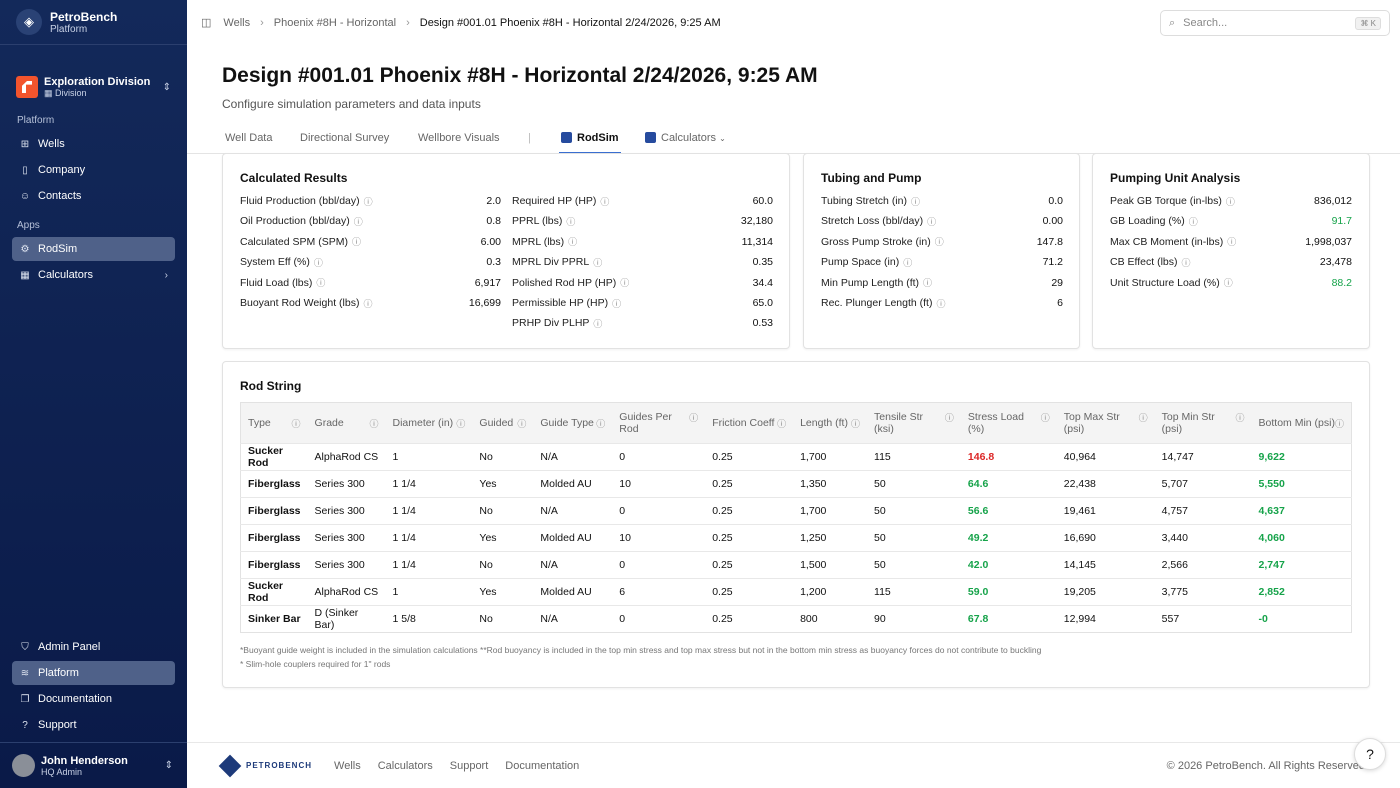  Describe the element at coordinates (590, 143) in the screenshot. I see `tab-rodsim: RodSim` at that location.